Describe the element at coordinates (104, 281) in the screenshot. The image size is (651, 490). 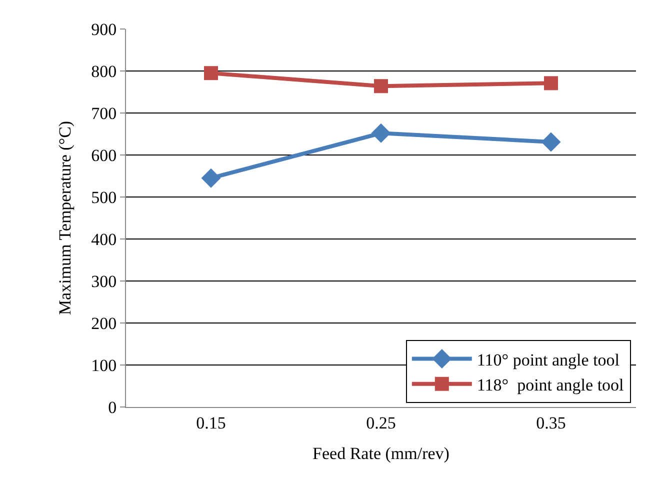
I see `y-tick-label: 300` at that location.